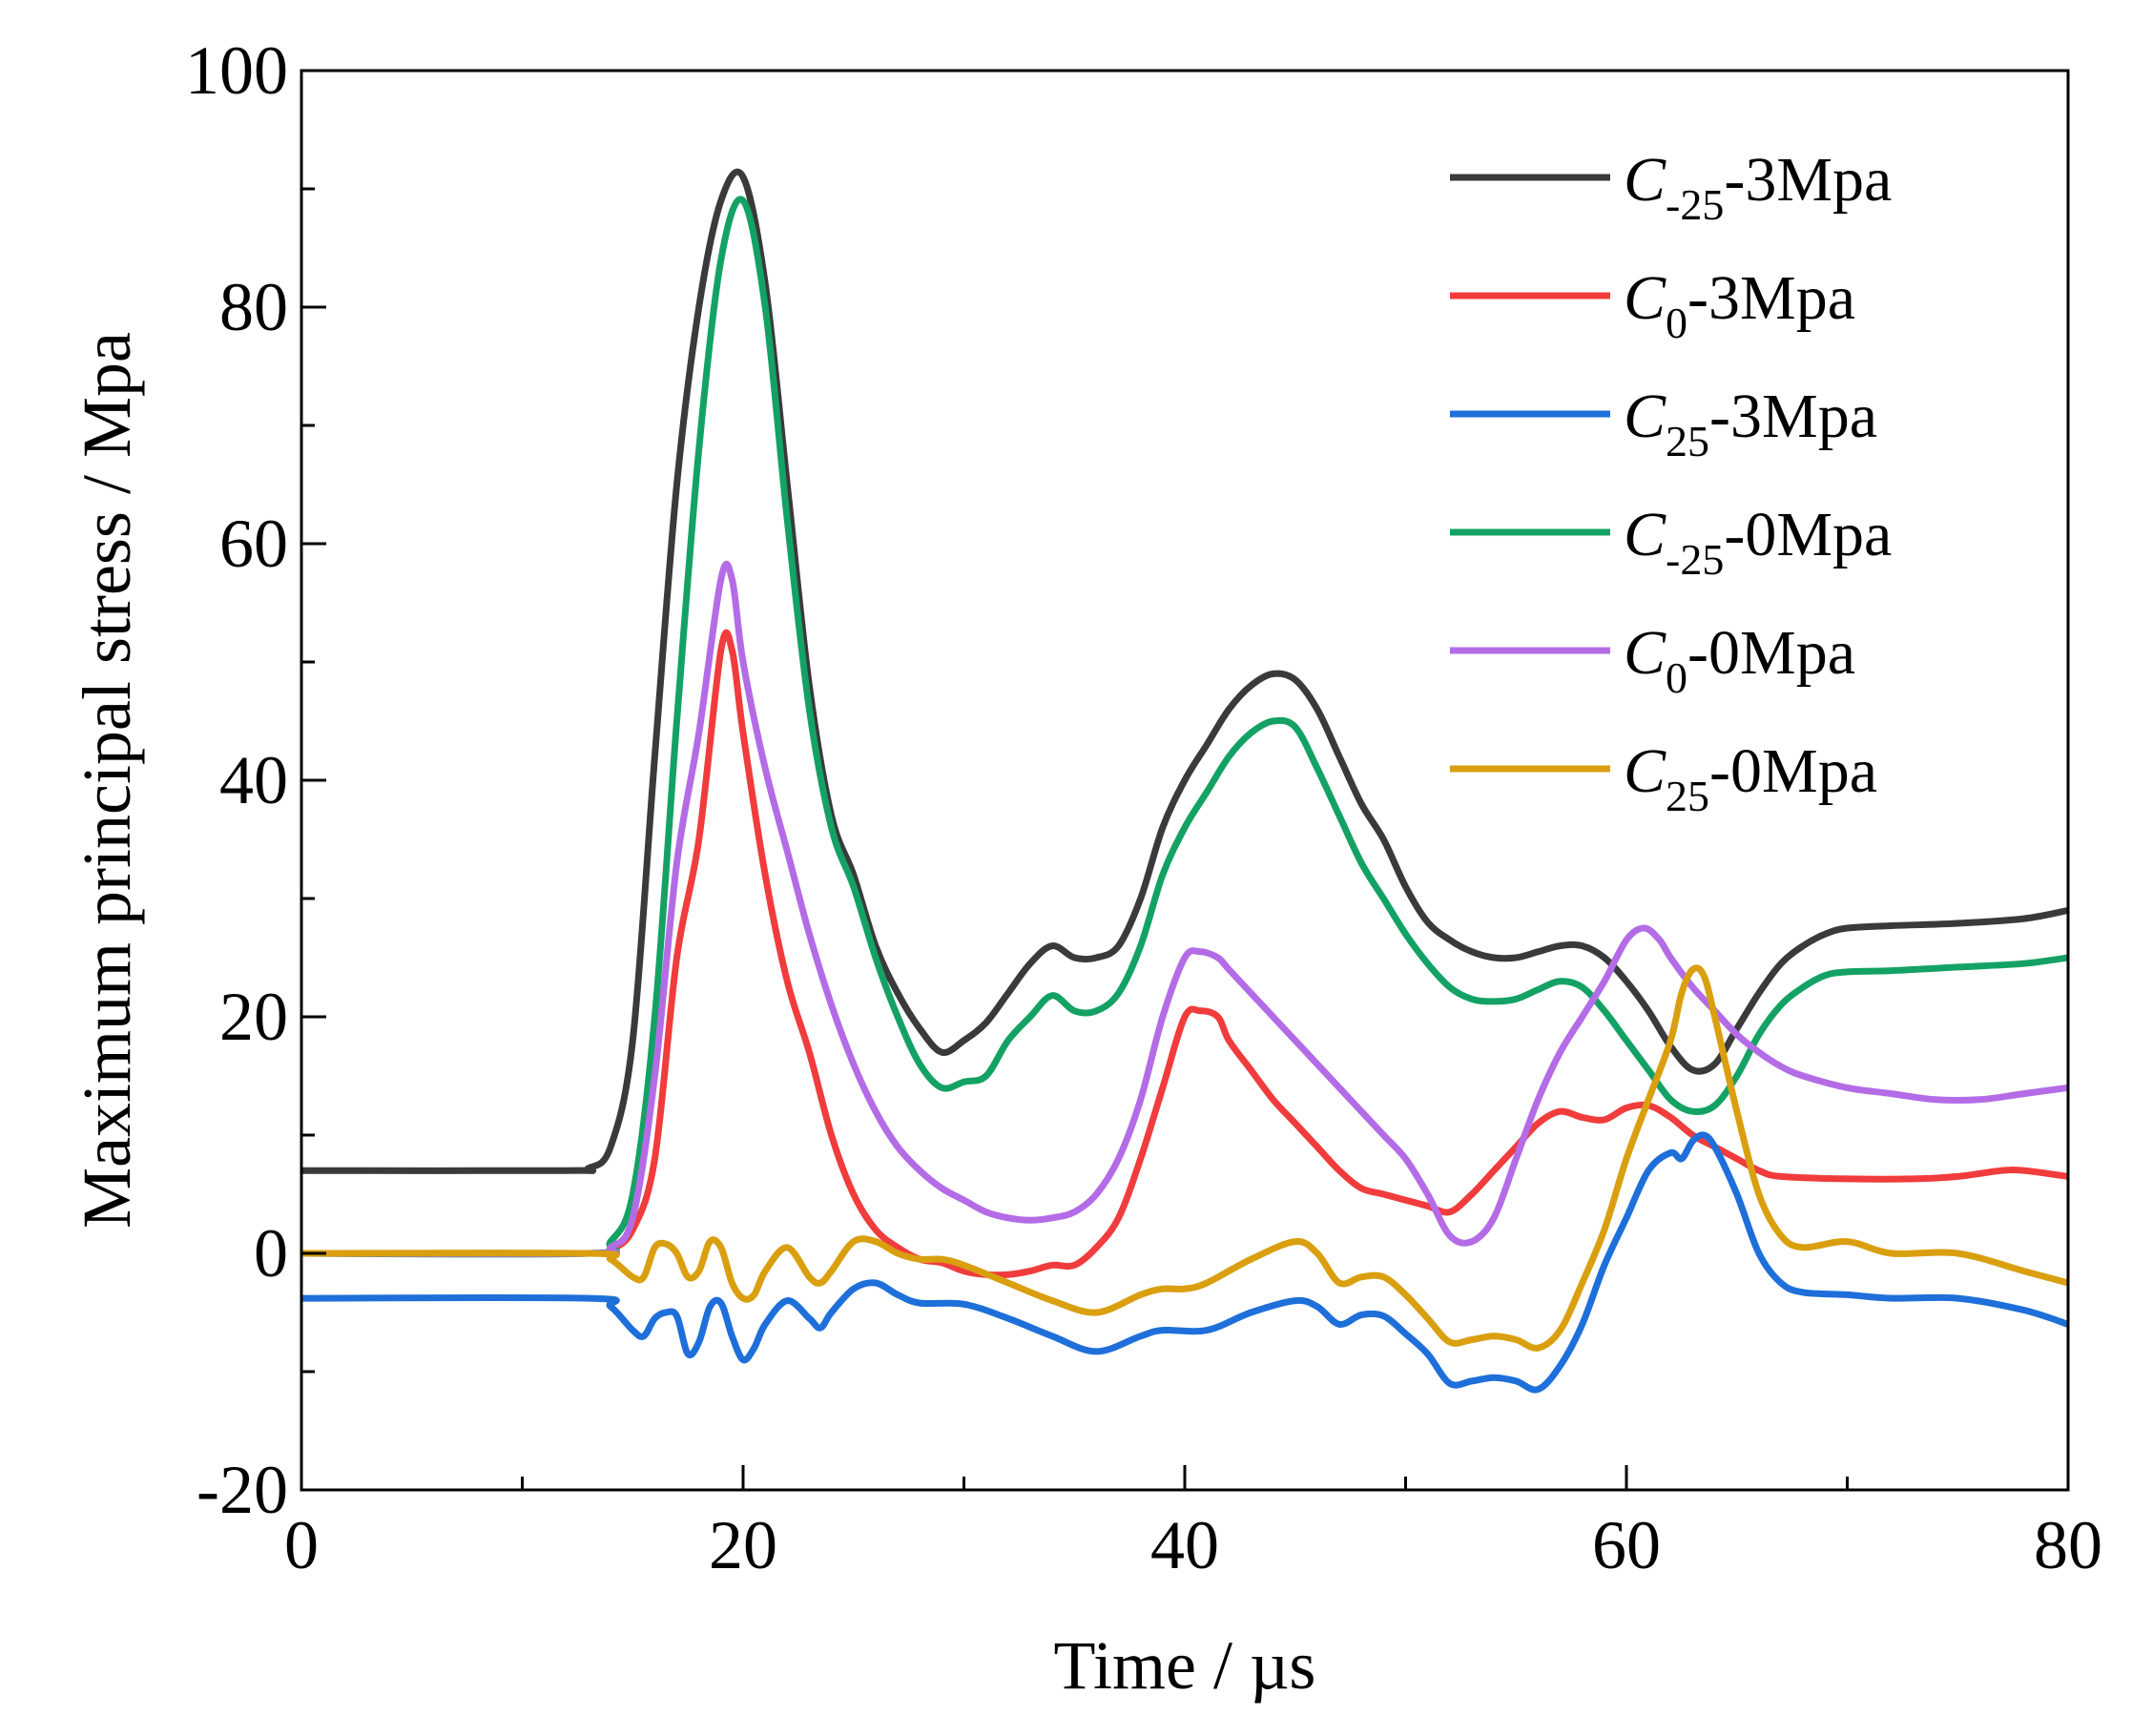 The width and height of the screenshot is (2132, 1736). Describe the element at coordinates (1739, 305) in the screenshot. I see `legend-entry-label: C0-3Mpa` at that location.